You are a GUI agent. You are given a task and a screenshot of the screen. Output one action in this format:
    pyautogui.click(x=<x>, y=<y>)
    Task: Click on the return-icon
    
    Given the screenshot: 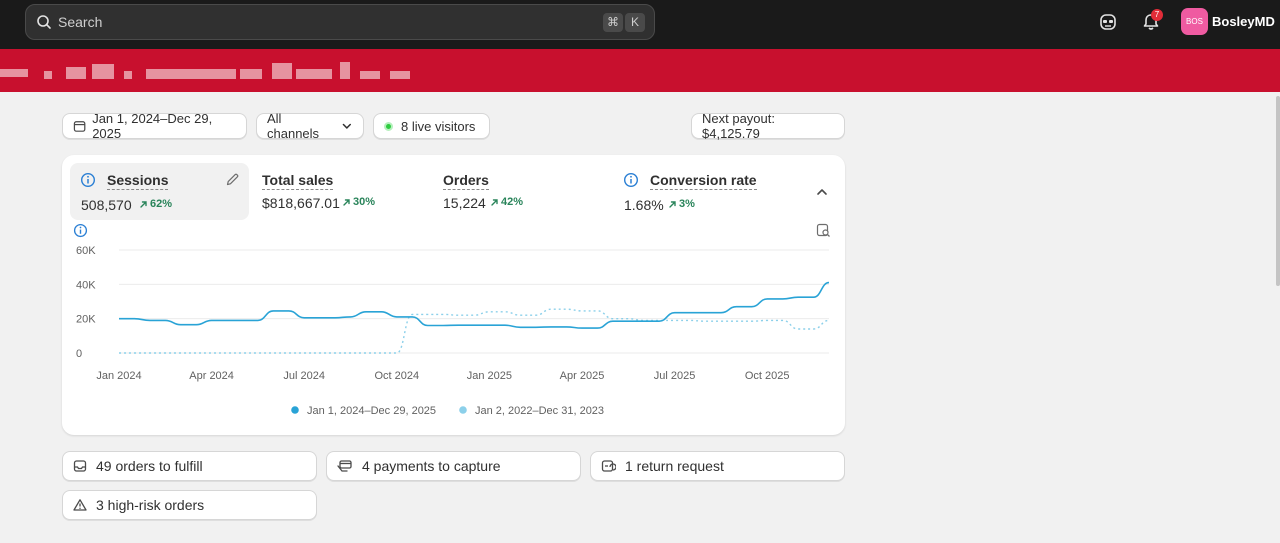 What is the action you would take?
    pyautogui.click(x=608, y=466)
    